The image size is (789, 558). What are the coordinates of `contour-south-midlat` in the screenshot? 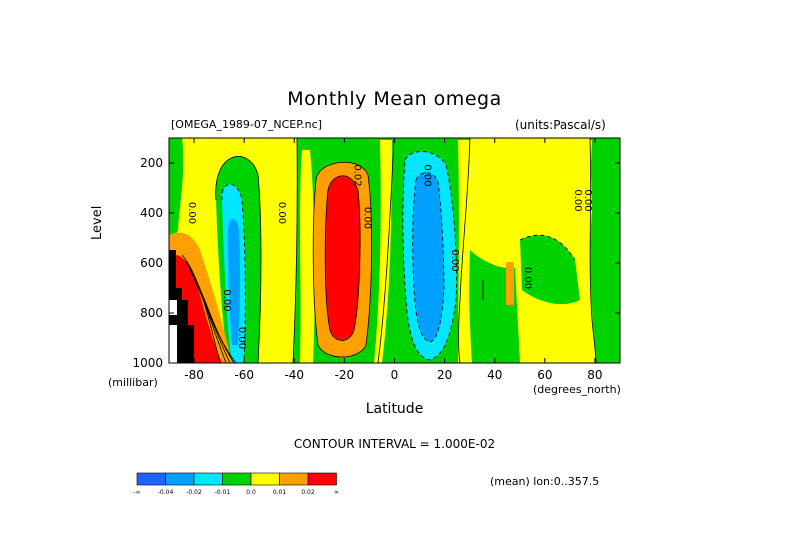 It's located at (238, 259).